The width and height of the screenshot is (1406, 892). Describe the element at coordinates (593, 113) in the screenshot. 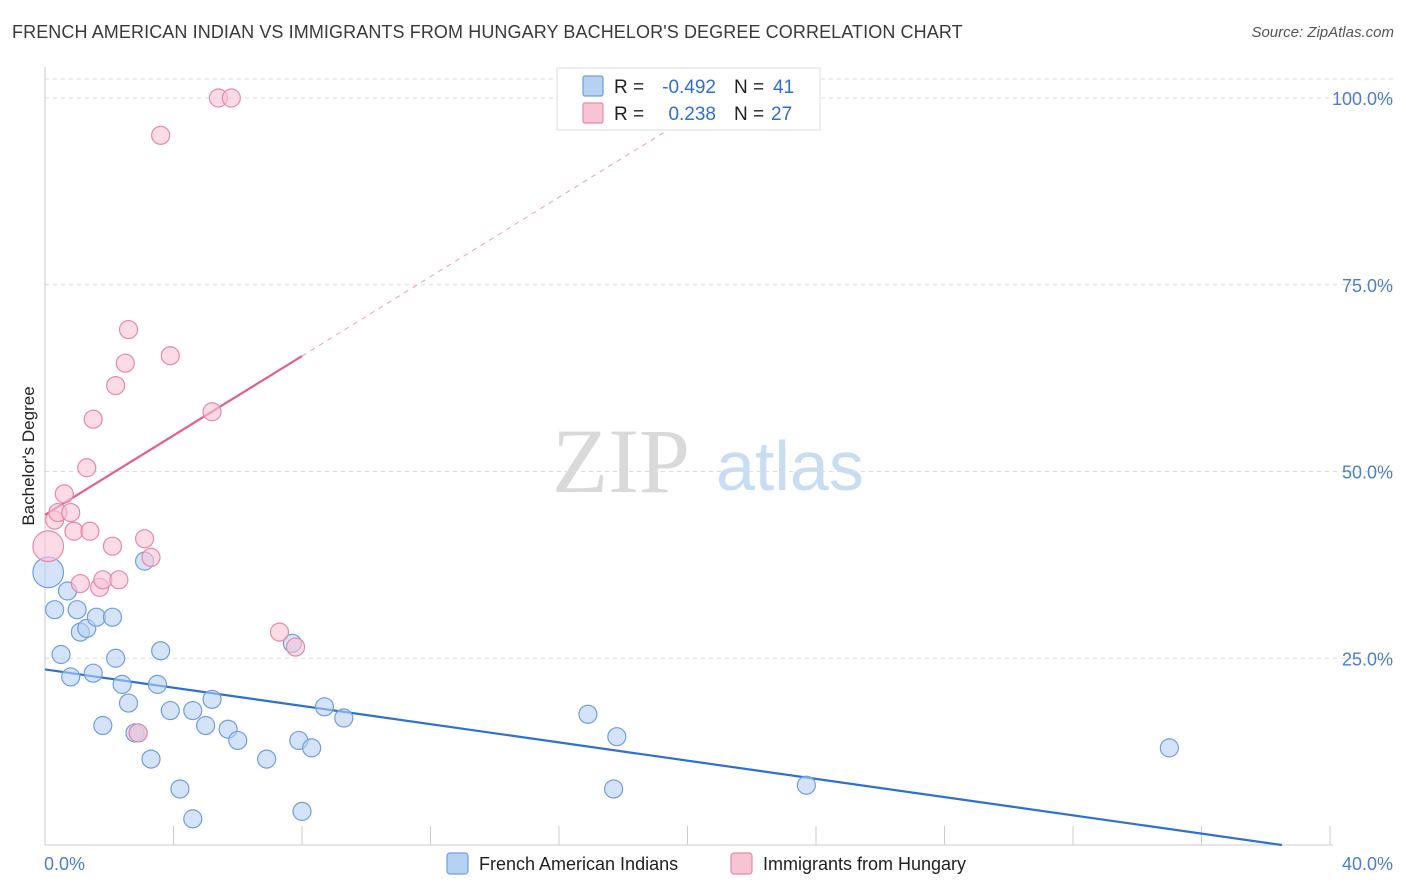

I see `legend-swatch-pink` at that location.